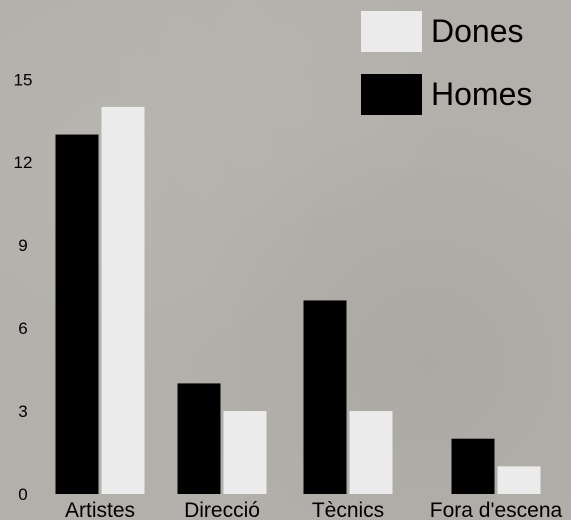 This screenshot has height=520, width=571. I want to click on x-category-label-3: Fora d'escena, so click(496, 509).